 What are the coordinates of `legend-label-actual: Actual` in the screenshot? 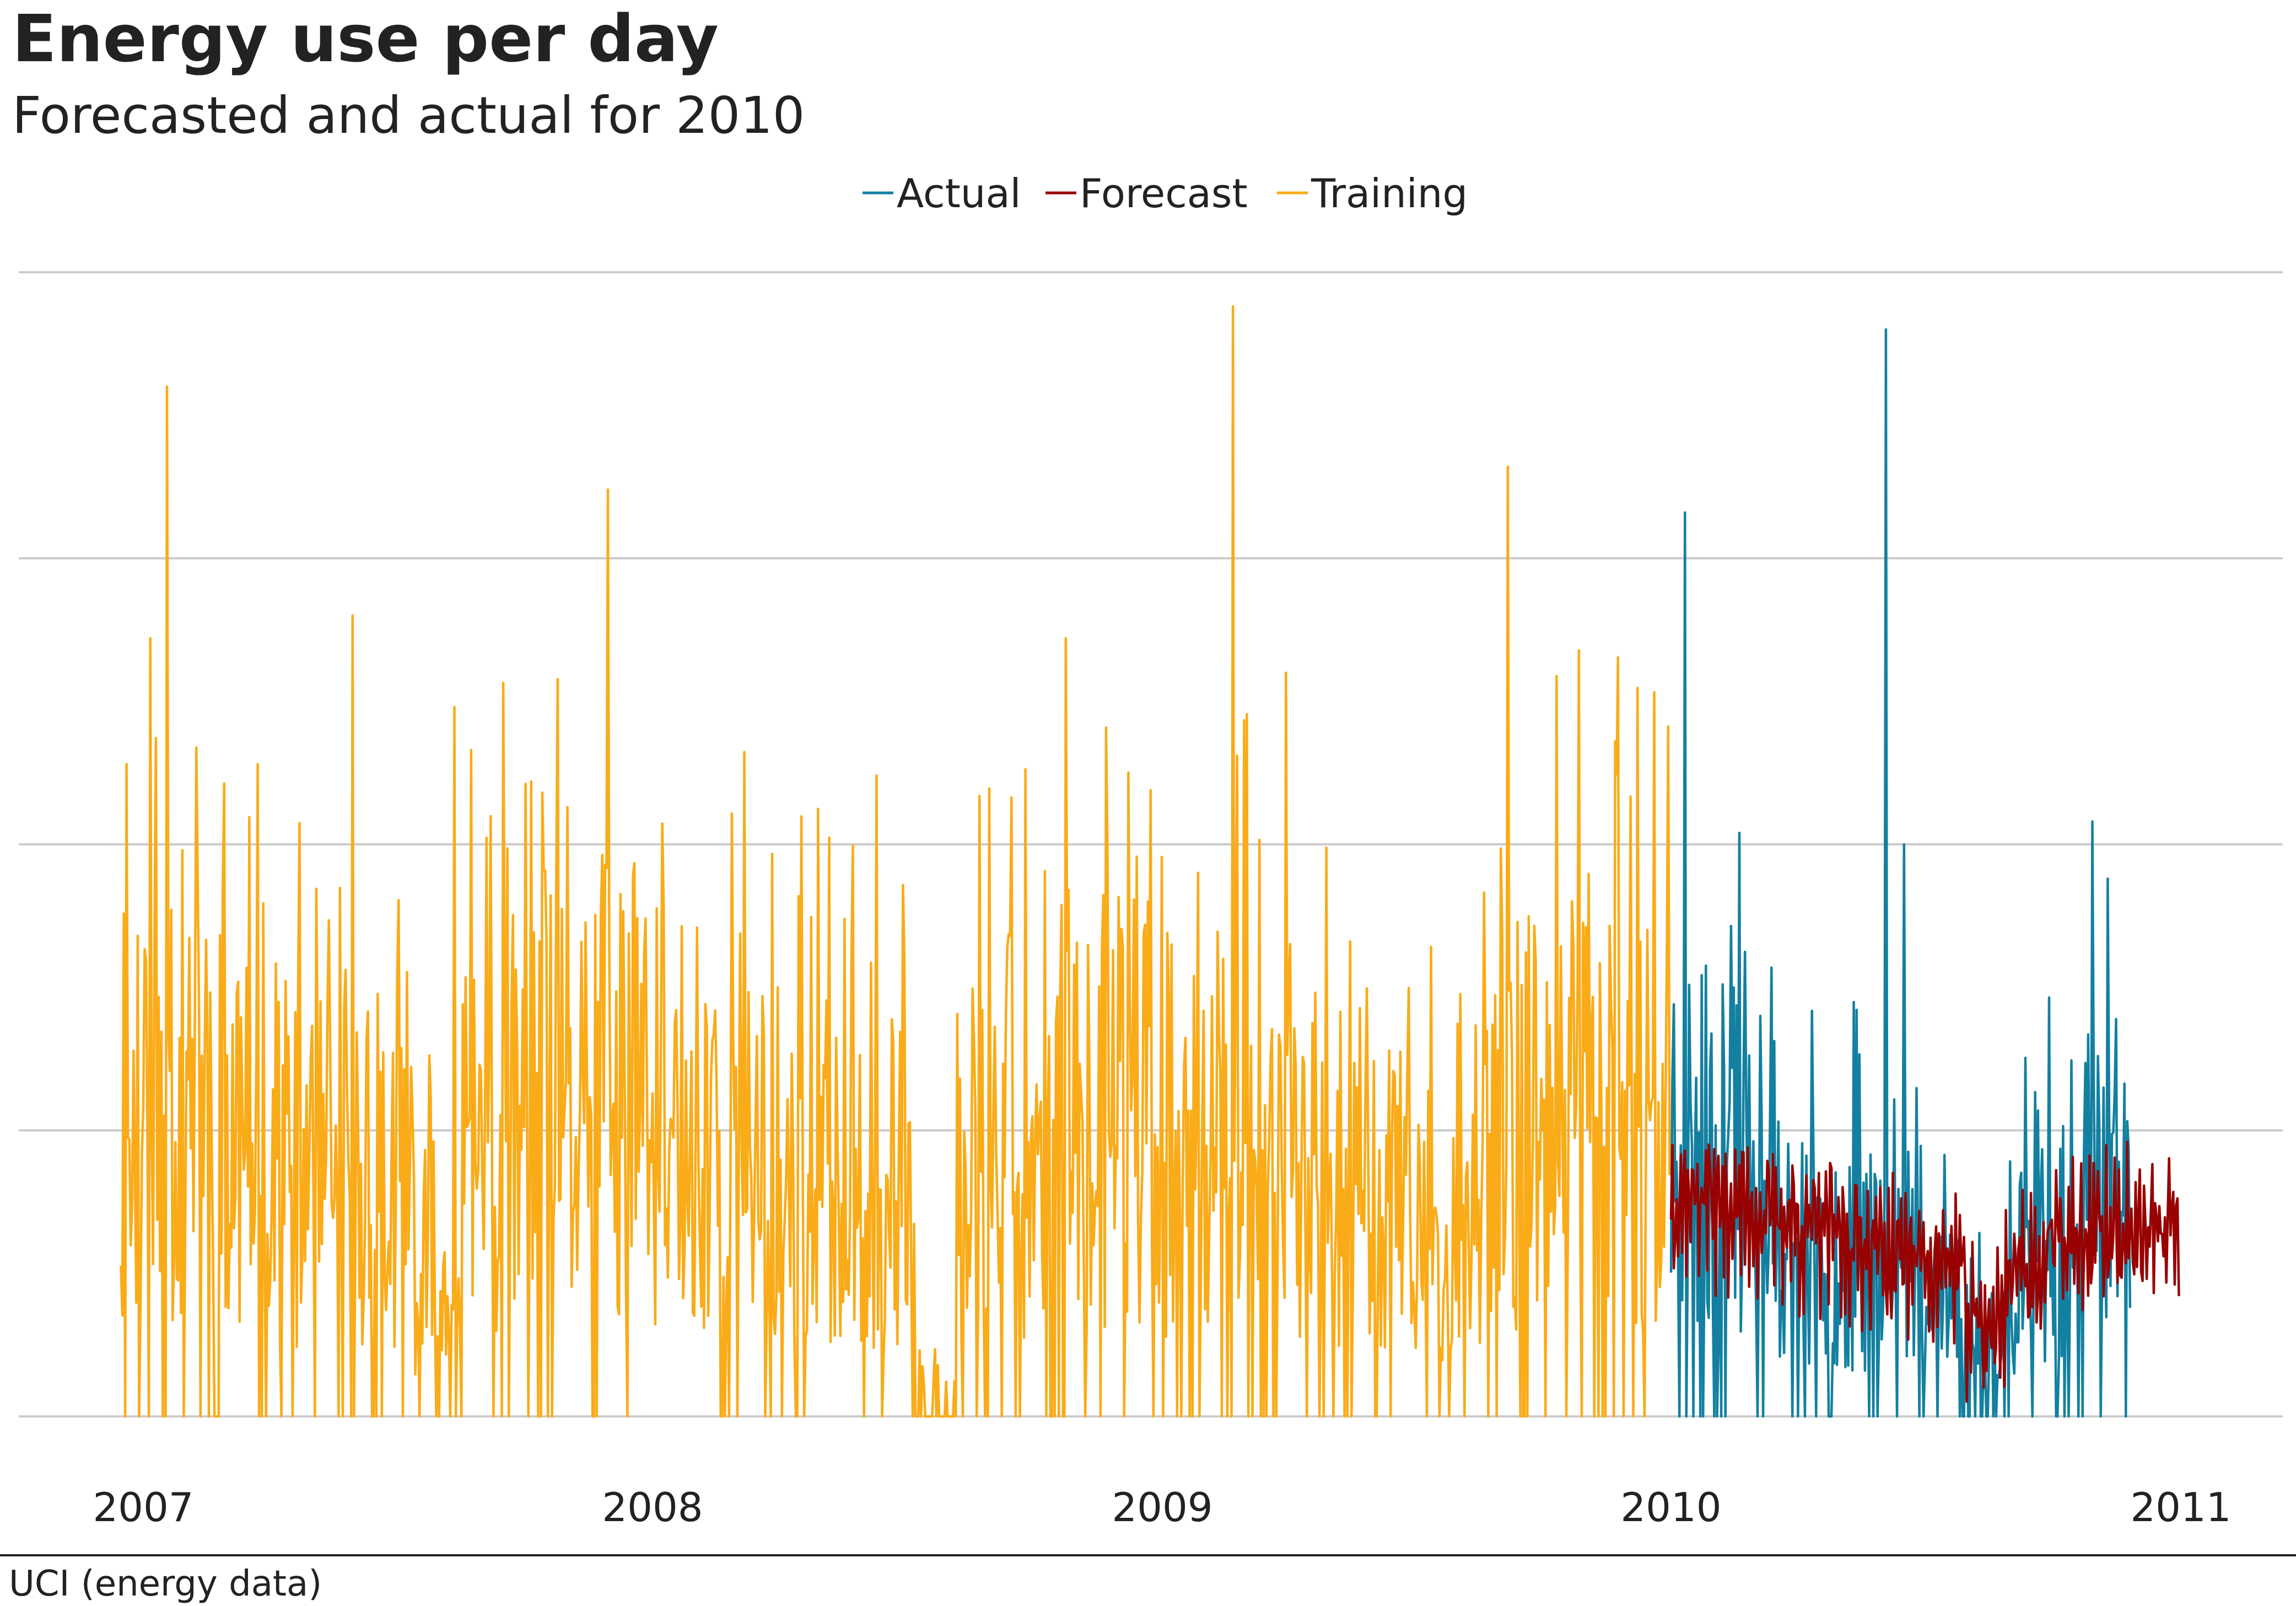 It's located at (959, 193).